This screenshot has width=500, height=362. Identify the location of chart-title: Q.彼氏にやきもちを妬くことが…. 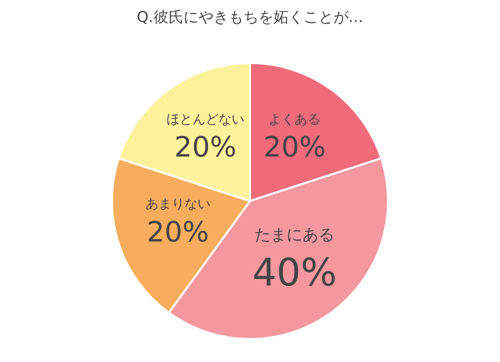
(250, 17).